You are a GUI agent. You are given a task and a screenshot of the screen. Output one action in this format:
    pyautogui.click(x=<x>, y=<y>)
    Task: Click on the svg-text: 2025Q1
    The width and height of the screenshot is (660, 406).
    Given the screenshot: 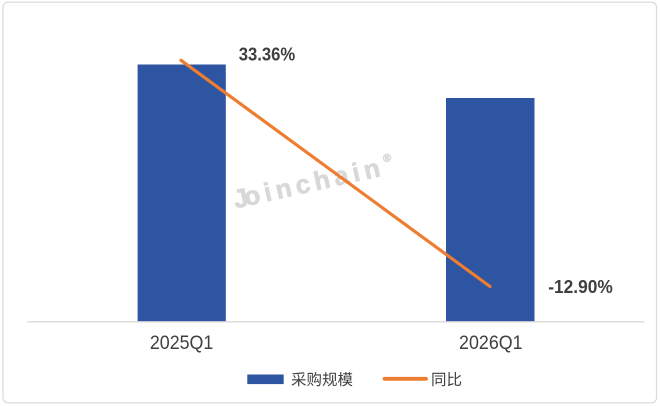 What is the action you would take?
    pyautogui.click(x=182, y=343)
    